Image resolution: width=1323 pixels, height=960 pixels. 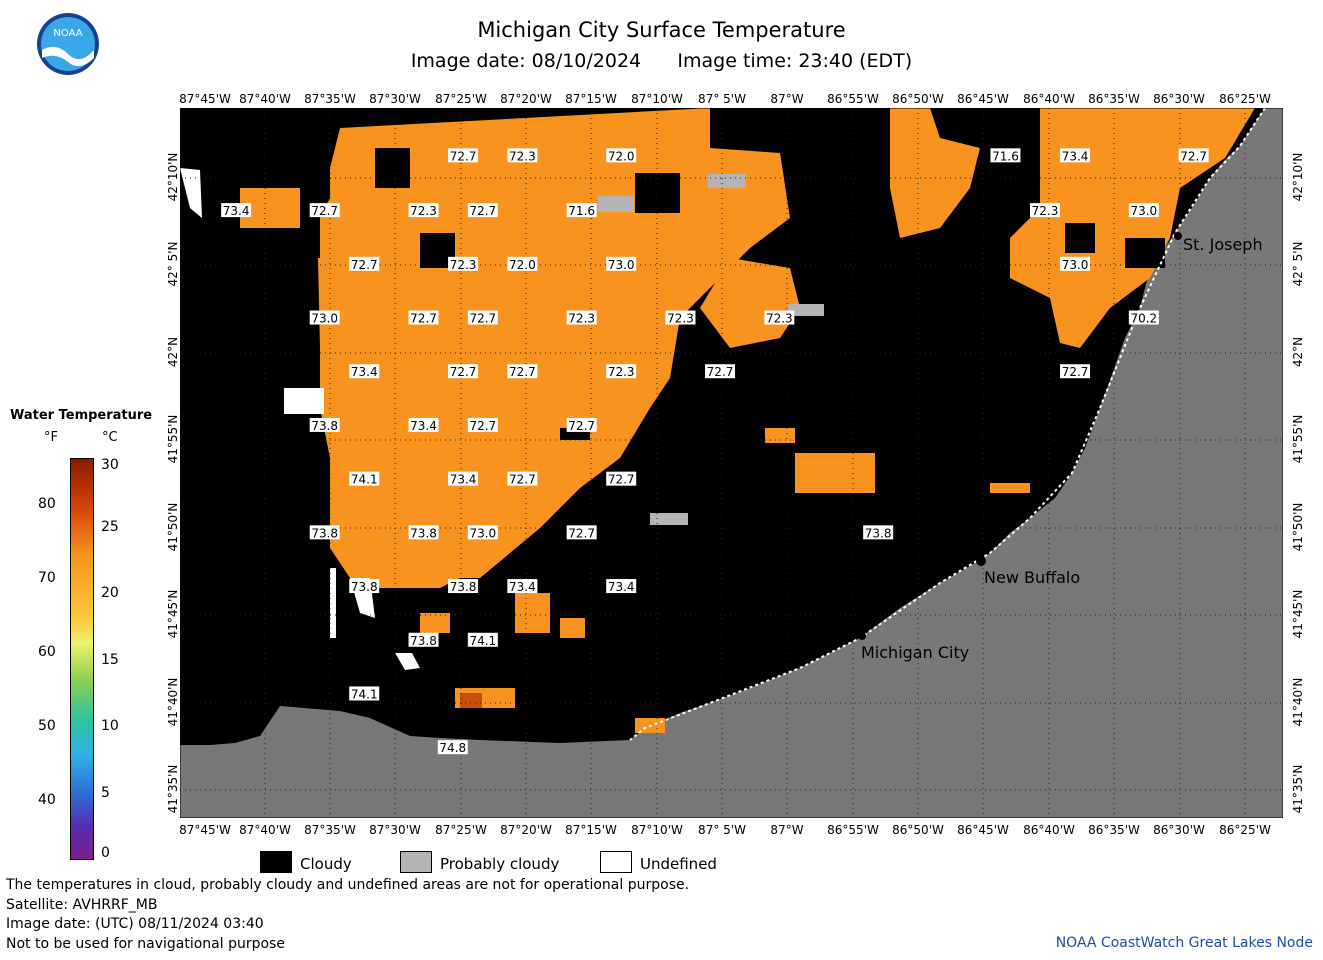 What do you see at coordinates (862, 636) in the screenshot?
I see `michigan-city-marker` at bounding box center [862, 636].